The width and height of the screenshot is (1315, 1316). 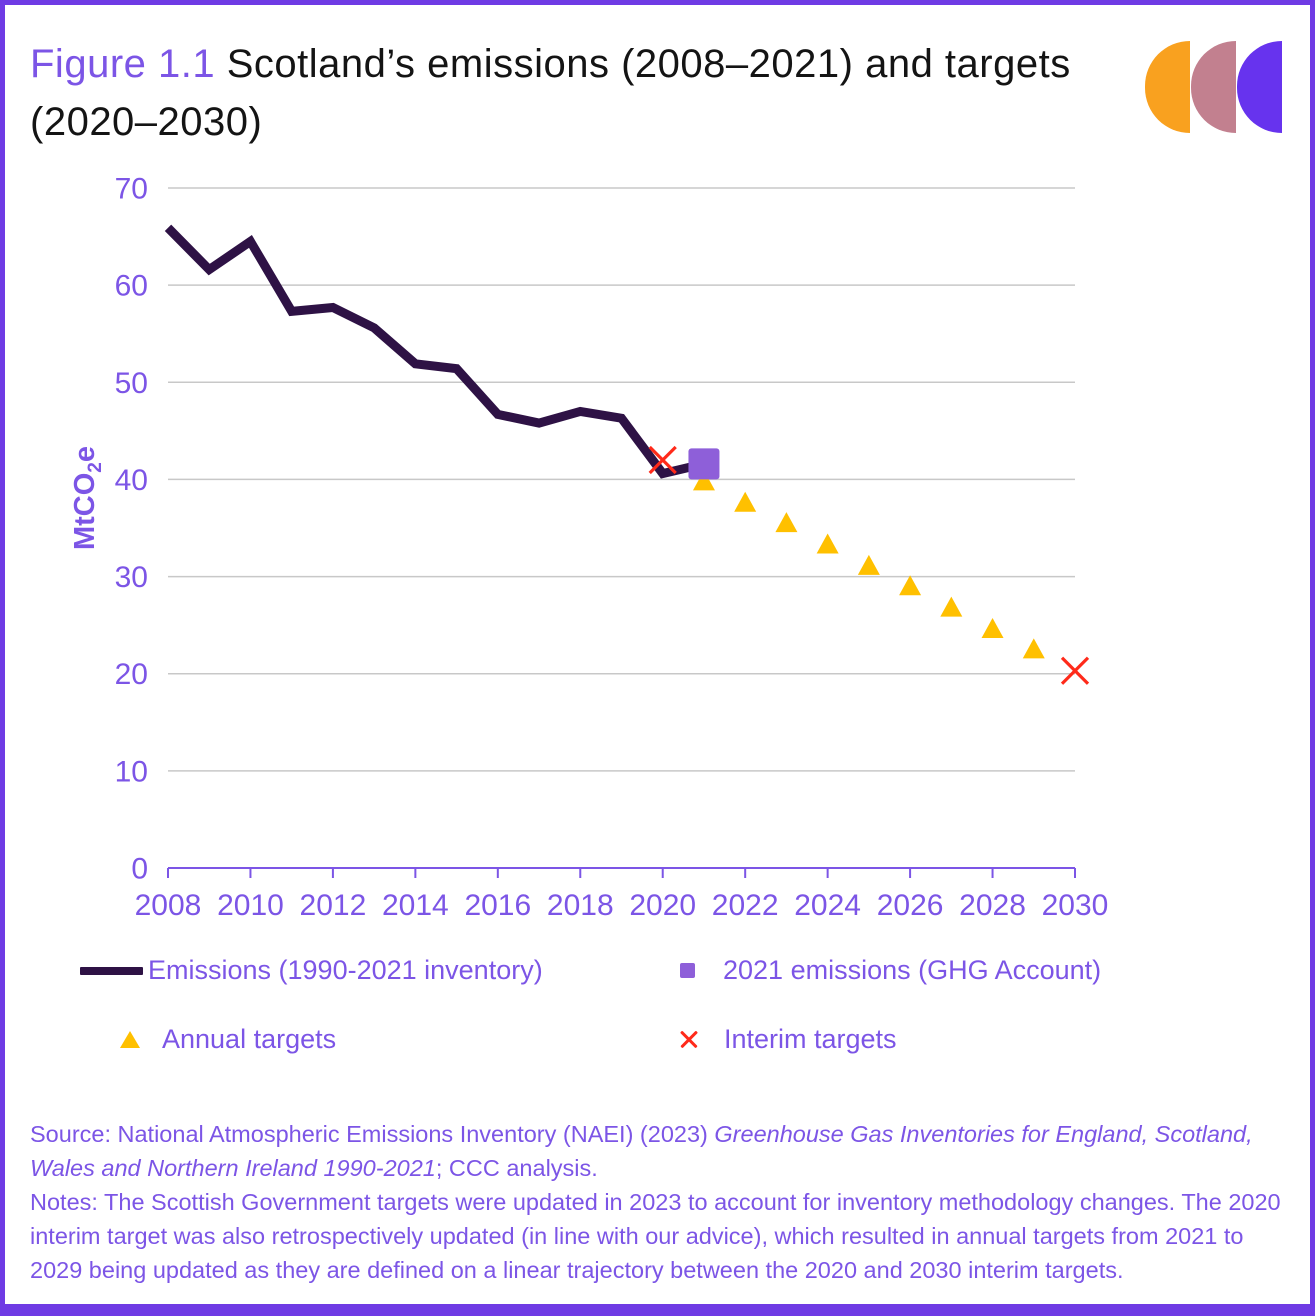 I want to click on svg-text: 2024, so click(x=827, y=905).